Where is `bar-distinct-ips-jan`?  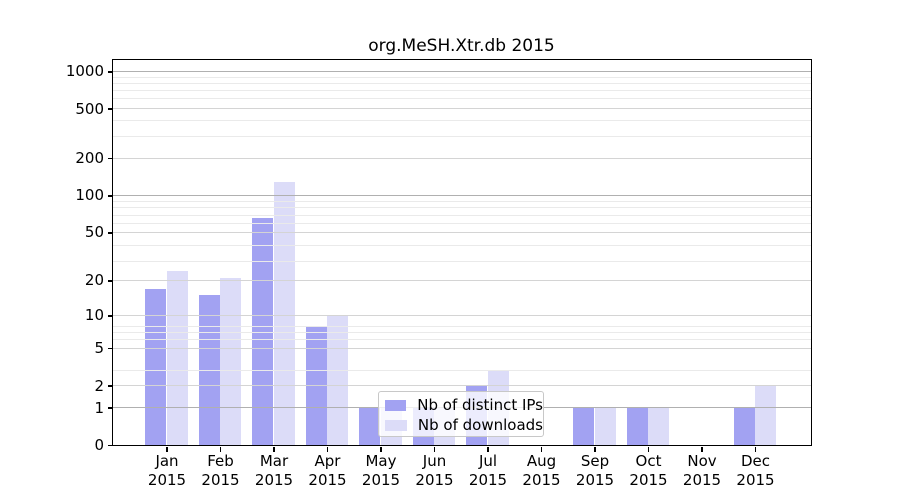 bar-distinct-ips-jan is located at coordinates (156, 366).